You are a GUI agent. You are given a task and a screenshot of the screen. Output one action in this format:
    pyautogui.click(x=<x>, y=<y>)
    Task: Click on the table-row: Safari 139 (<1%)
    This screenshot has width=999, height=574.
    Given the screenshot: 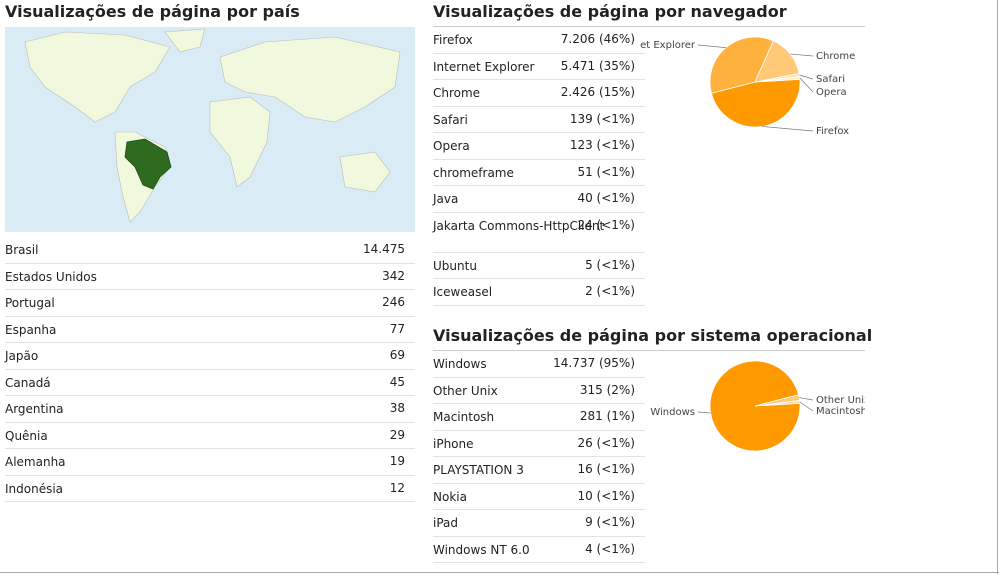 What is the action you would take?
    pyautogui.click(x=539, y=120)
    